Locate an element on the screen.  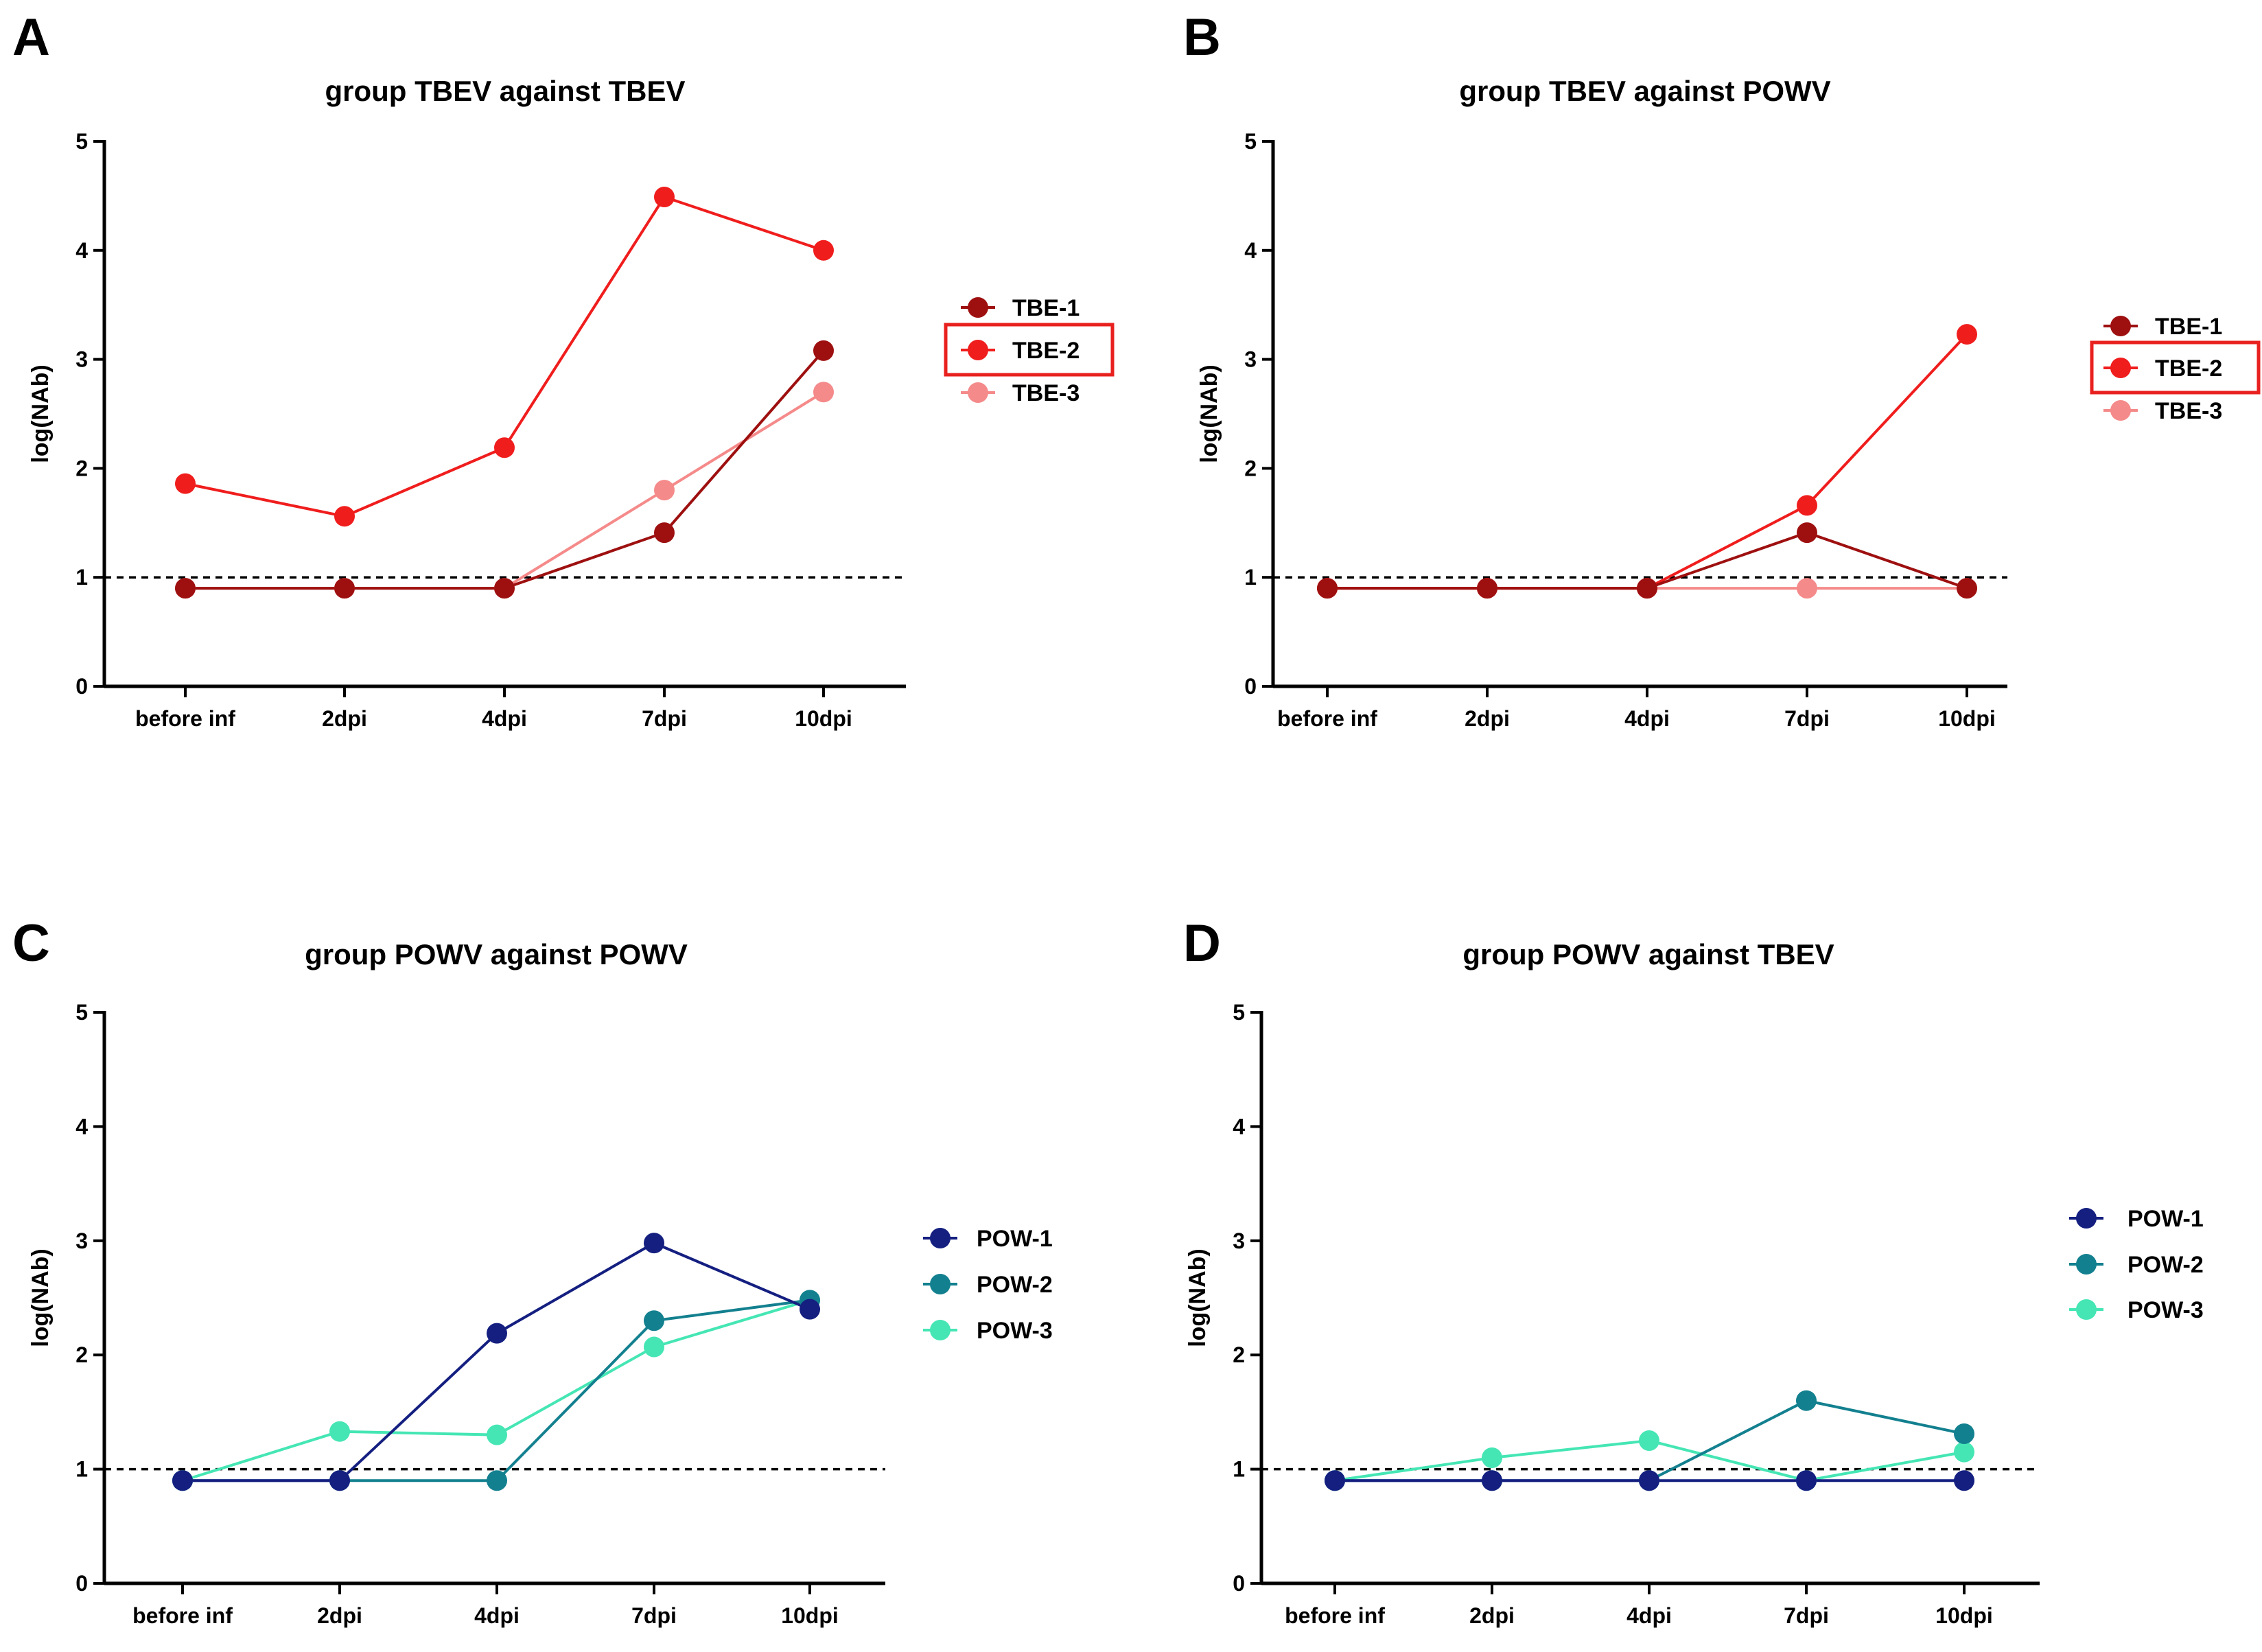
chart-title: group POWV against POWV is located at coordinates (496, 954).